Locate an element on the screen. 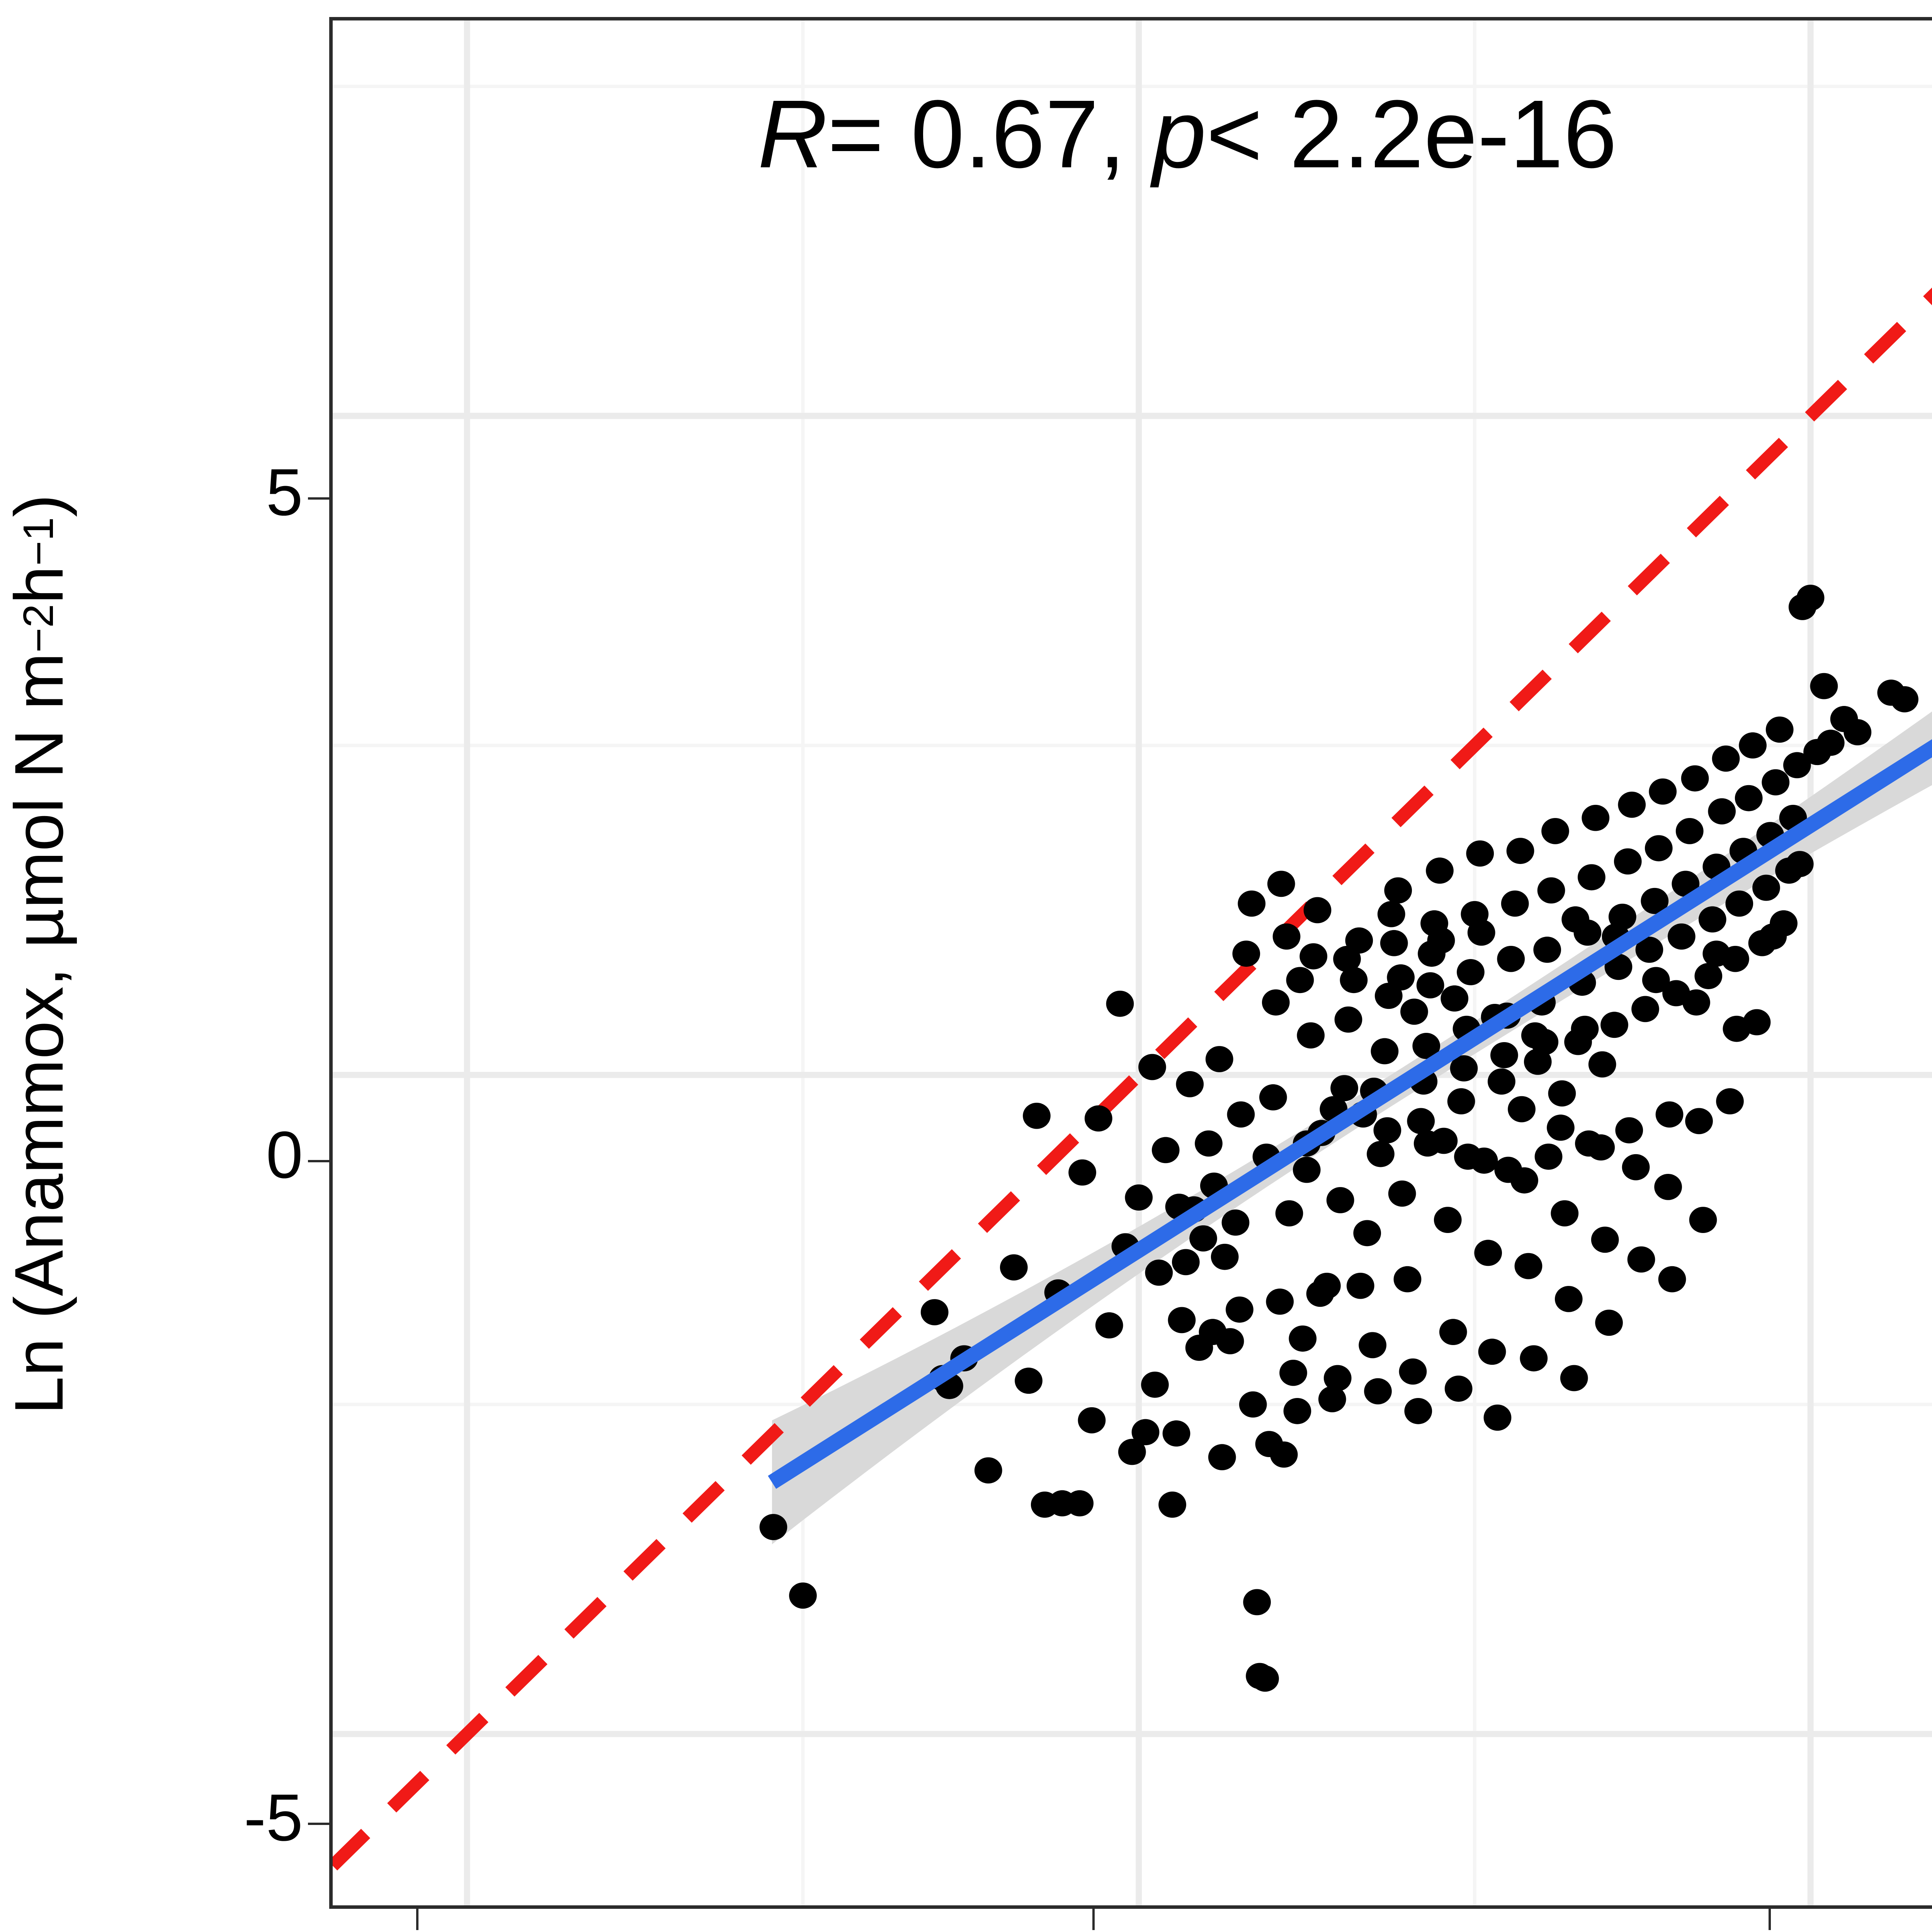 Image resolution: width=1932 pixels, height=1932 pixels. y-tick-label-0: 0 is located at coordinates (284, 1155).